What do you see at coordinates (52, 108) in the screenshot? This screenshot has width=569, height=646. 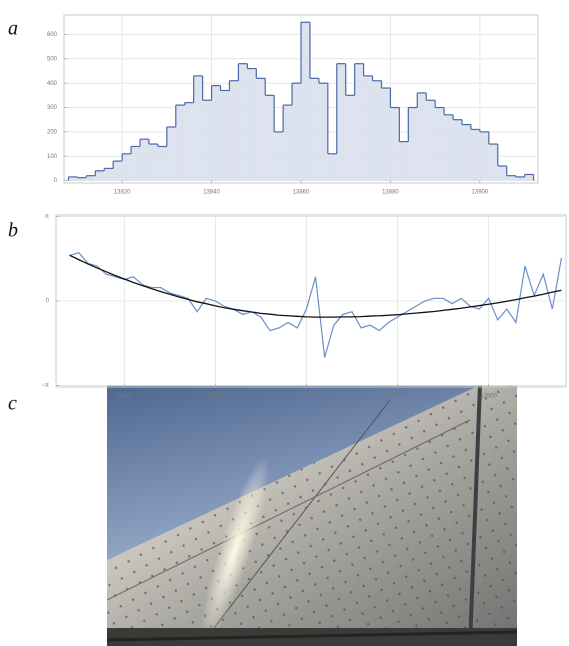 I see `y-tick-label: 300` at bounding box center [52, 108].